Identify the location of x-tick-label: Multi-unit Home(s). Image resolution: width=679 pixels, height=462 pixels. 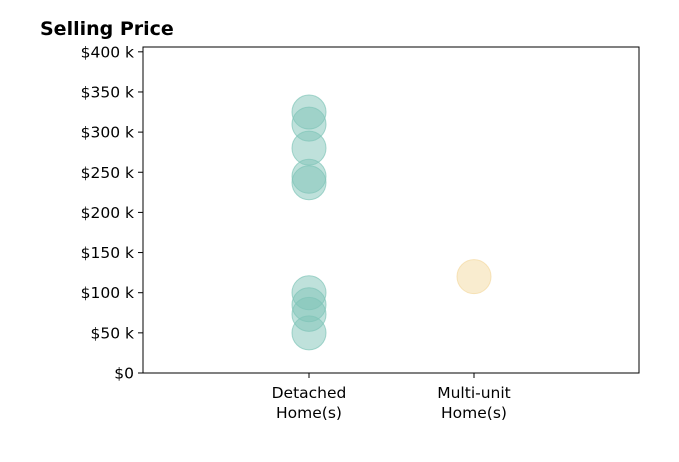
(474, 403).